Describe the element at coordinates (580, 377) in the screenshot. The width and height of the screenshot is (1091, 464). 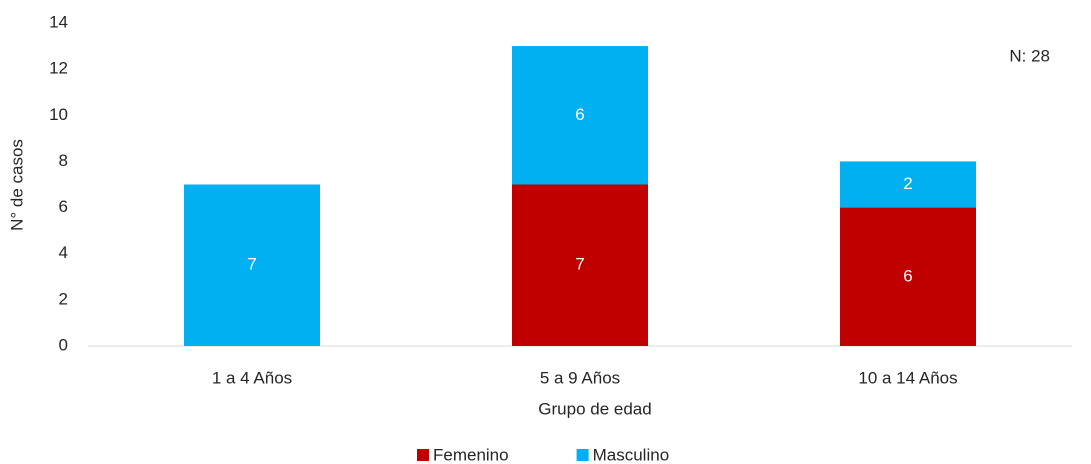
I see `x-tick-label: 5 a 9 Años` at that location.